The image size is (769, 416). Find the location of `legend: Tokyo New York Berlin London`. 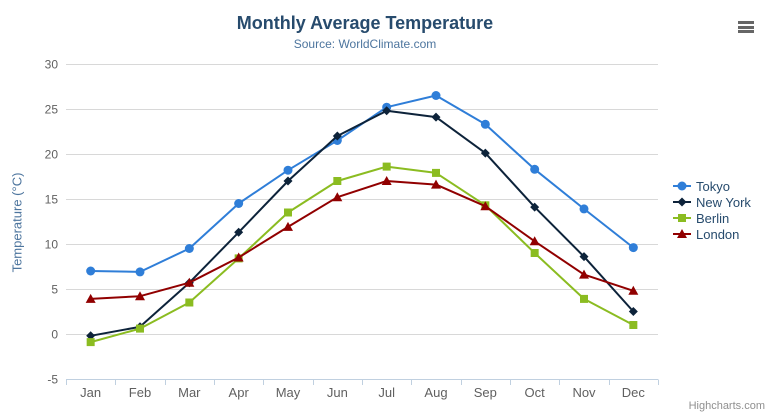

legend: Tokyo New York Berlin London is located at coordinates (712, 210).